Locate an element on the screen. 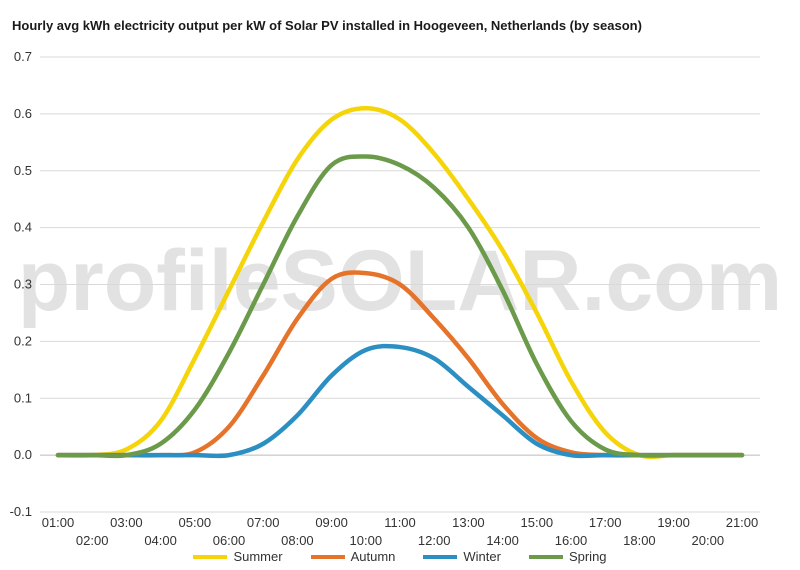 The image size is (800, 570). x-tick-label: 12:00 is located at coordinates (434, 540).